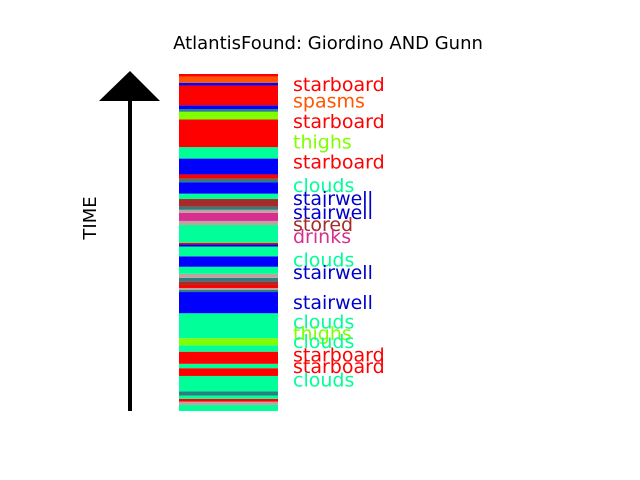 This screenshot has width=640, height=480. I want to click on time-arrowhead-icon, so click(129, 86).